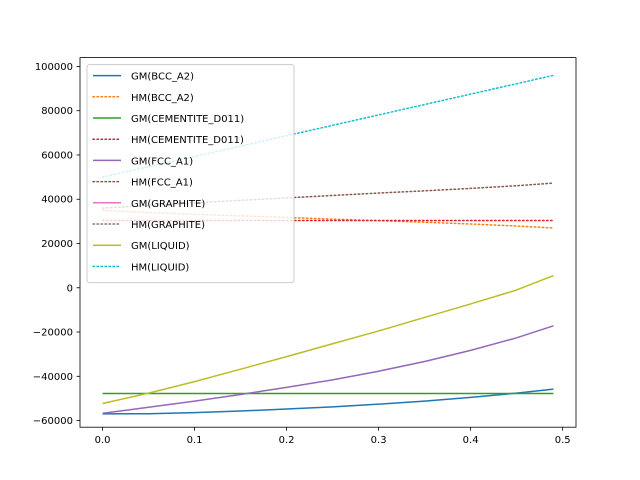  Describe the element at coordinates (54, 67) in the screenshot. I see `y-tick-label: 100000` at that location.